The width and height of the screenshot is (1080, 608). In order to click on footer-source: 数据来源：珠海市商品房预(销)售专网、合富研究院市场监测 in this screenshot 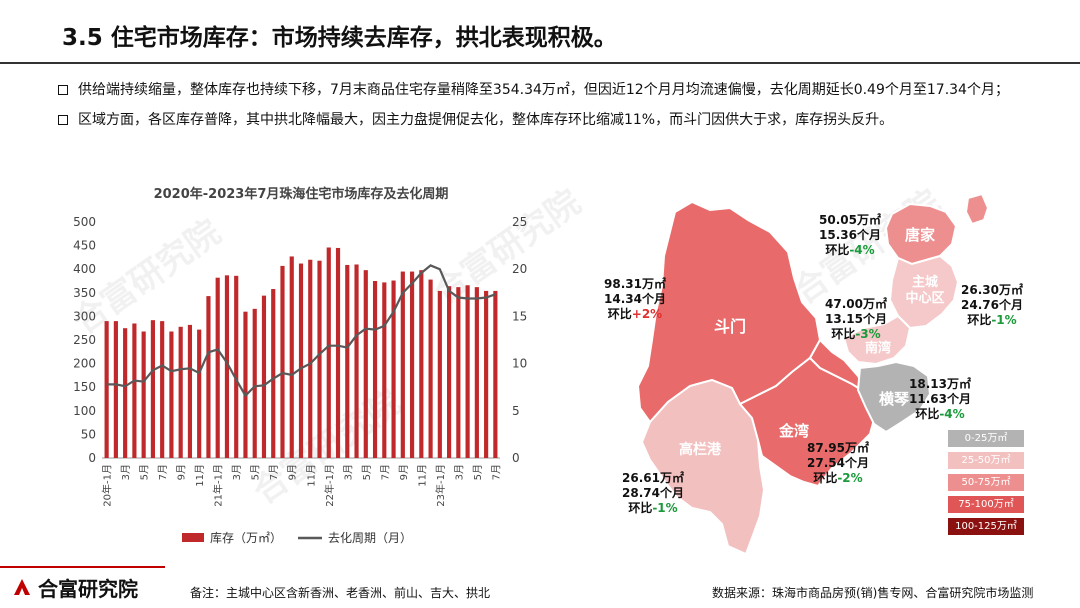, I will do `click(873, 593)`.